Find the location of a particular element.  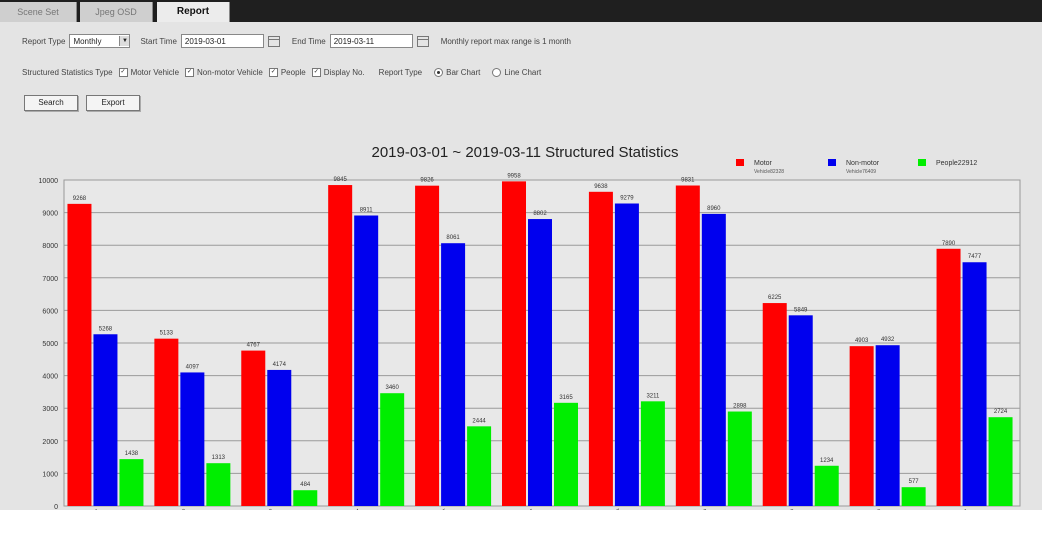

search-button: Search is located at coordinates (51, 103).